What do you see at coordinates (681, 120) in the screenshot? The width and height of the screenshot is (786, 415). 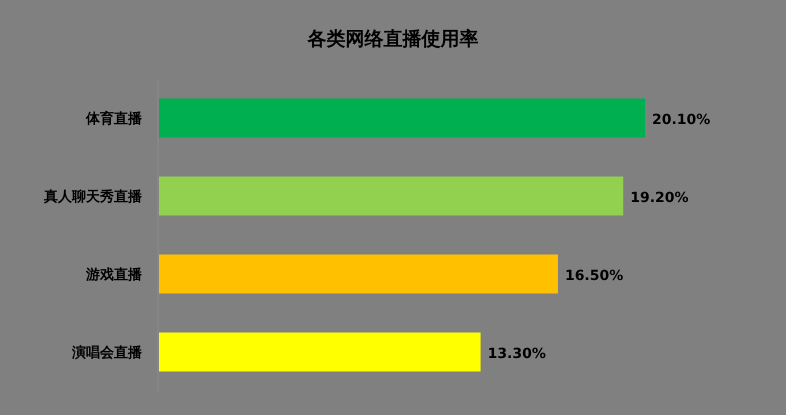 I see `data-label: 20.10%` at bounding box center [681, 120].